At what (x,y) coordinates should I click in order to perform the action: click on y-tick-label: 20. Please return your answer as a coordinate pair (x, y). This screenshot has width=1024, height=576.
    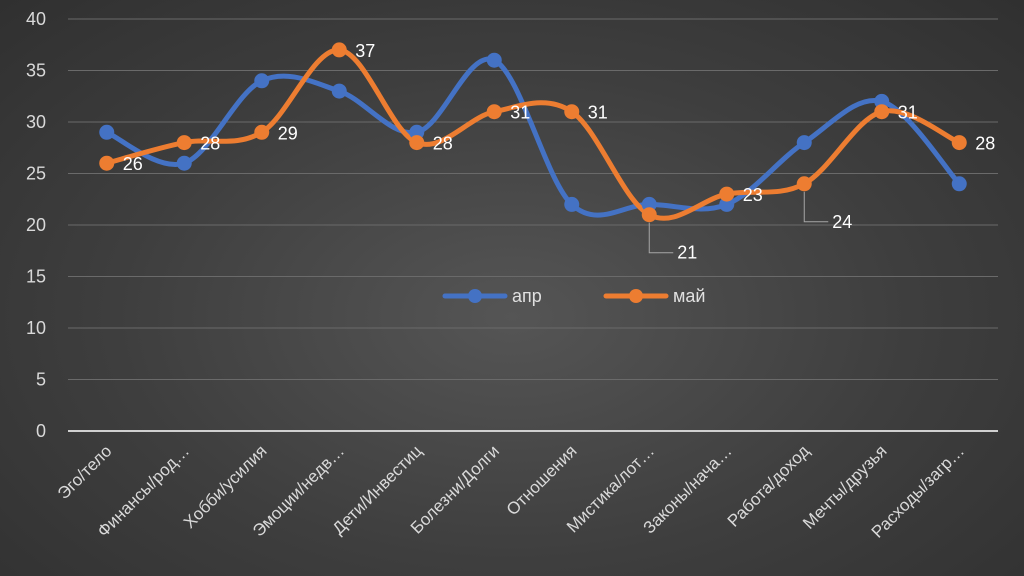
    Looking at the image, I should click on (36, 225).